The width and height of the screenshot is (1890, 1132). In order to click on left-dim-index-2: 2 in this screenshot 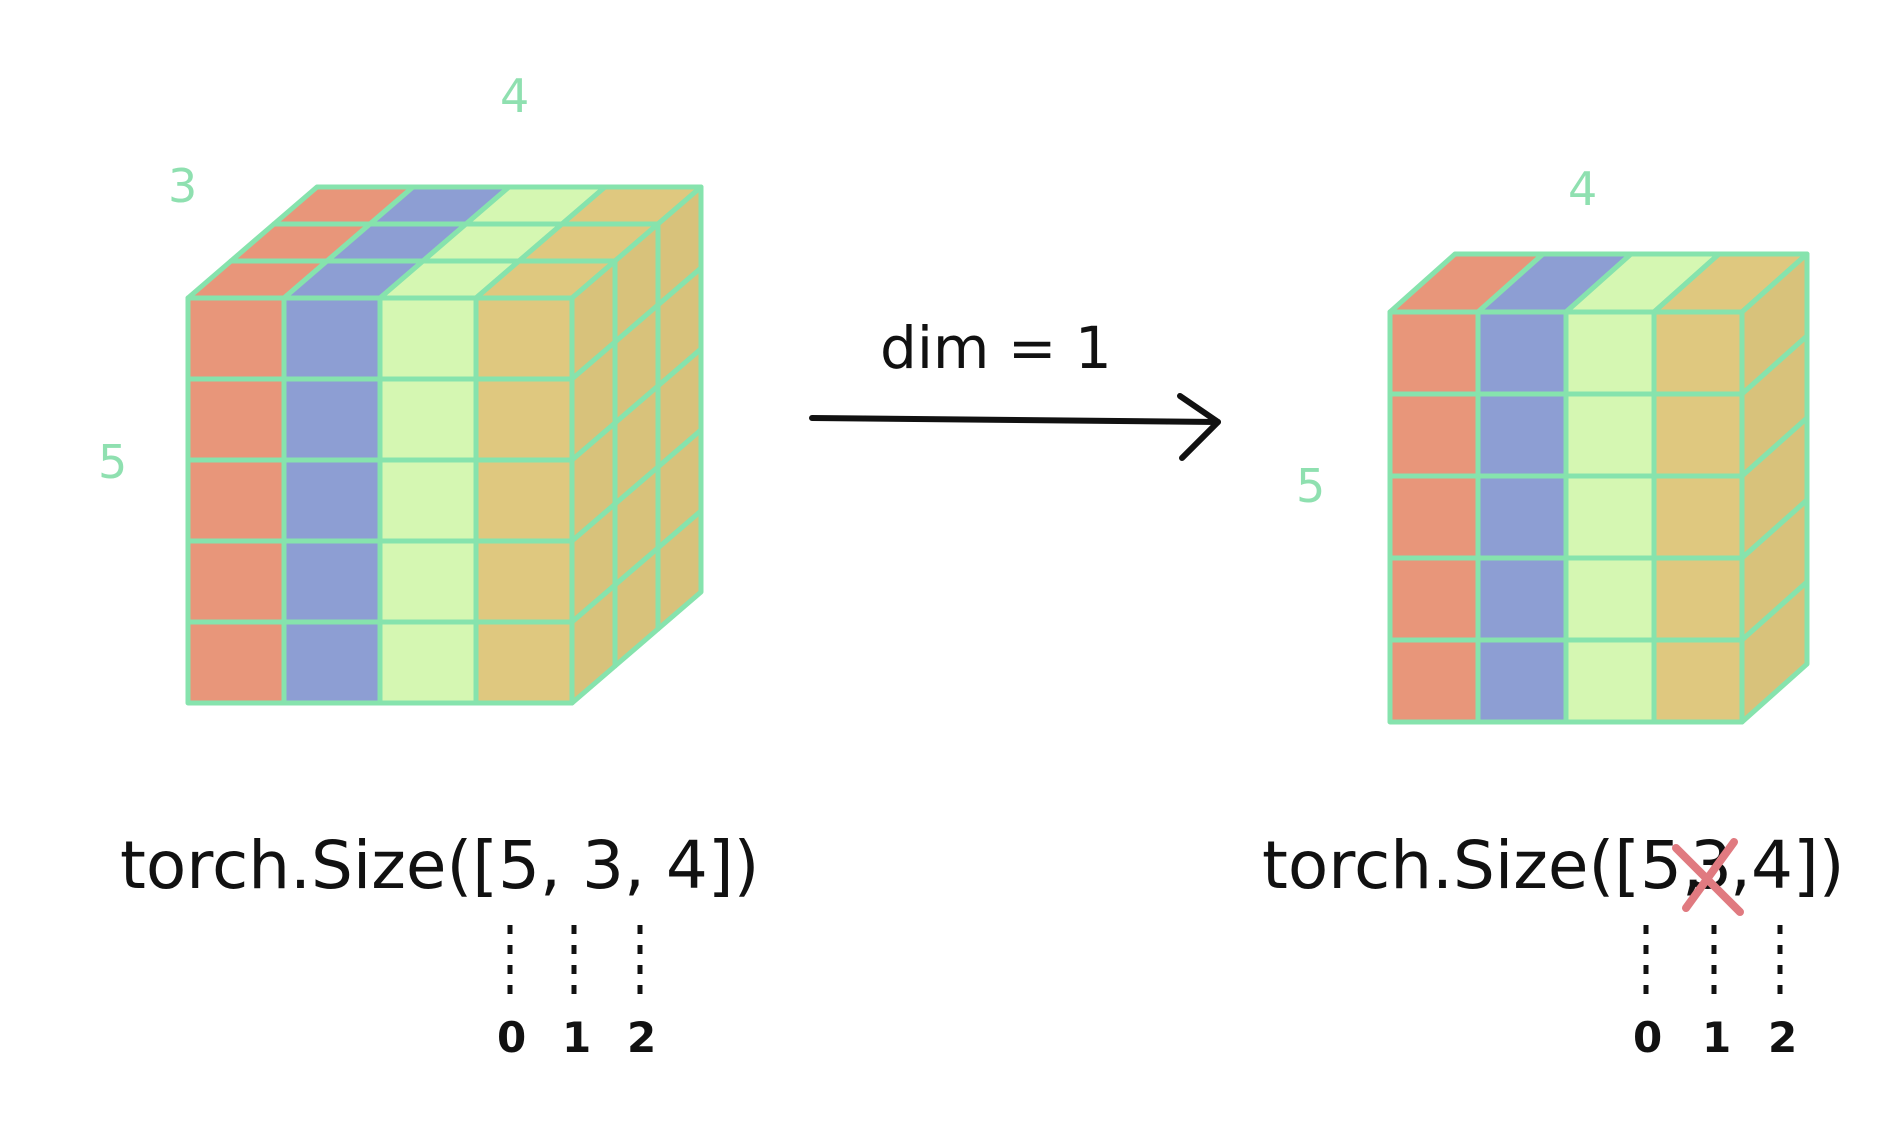, I will do `click(641, 1037)`.